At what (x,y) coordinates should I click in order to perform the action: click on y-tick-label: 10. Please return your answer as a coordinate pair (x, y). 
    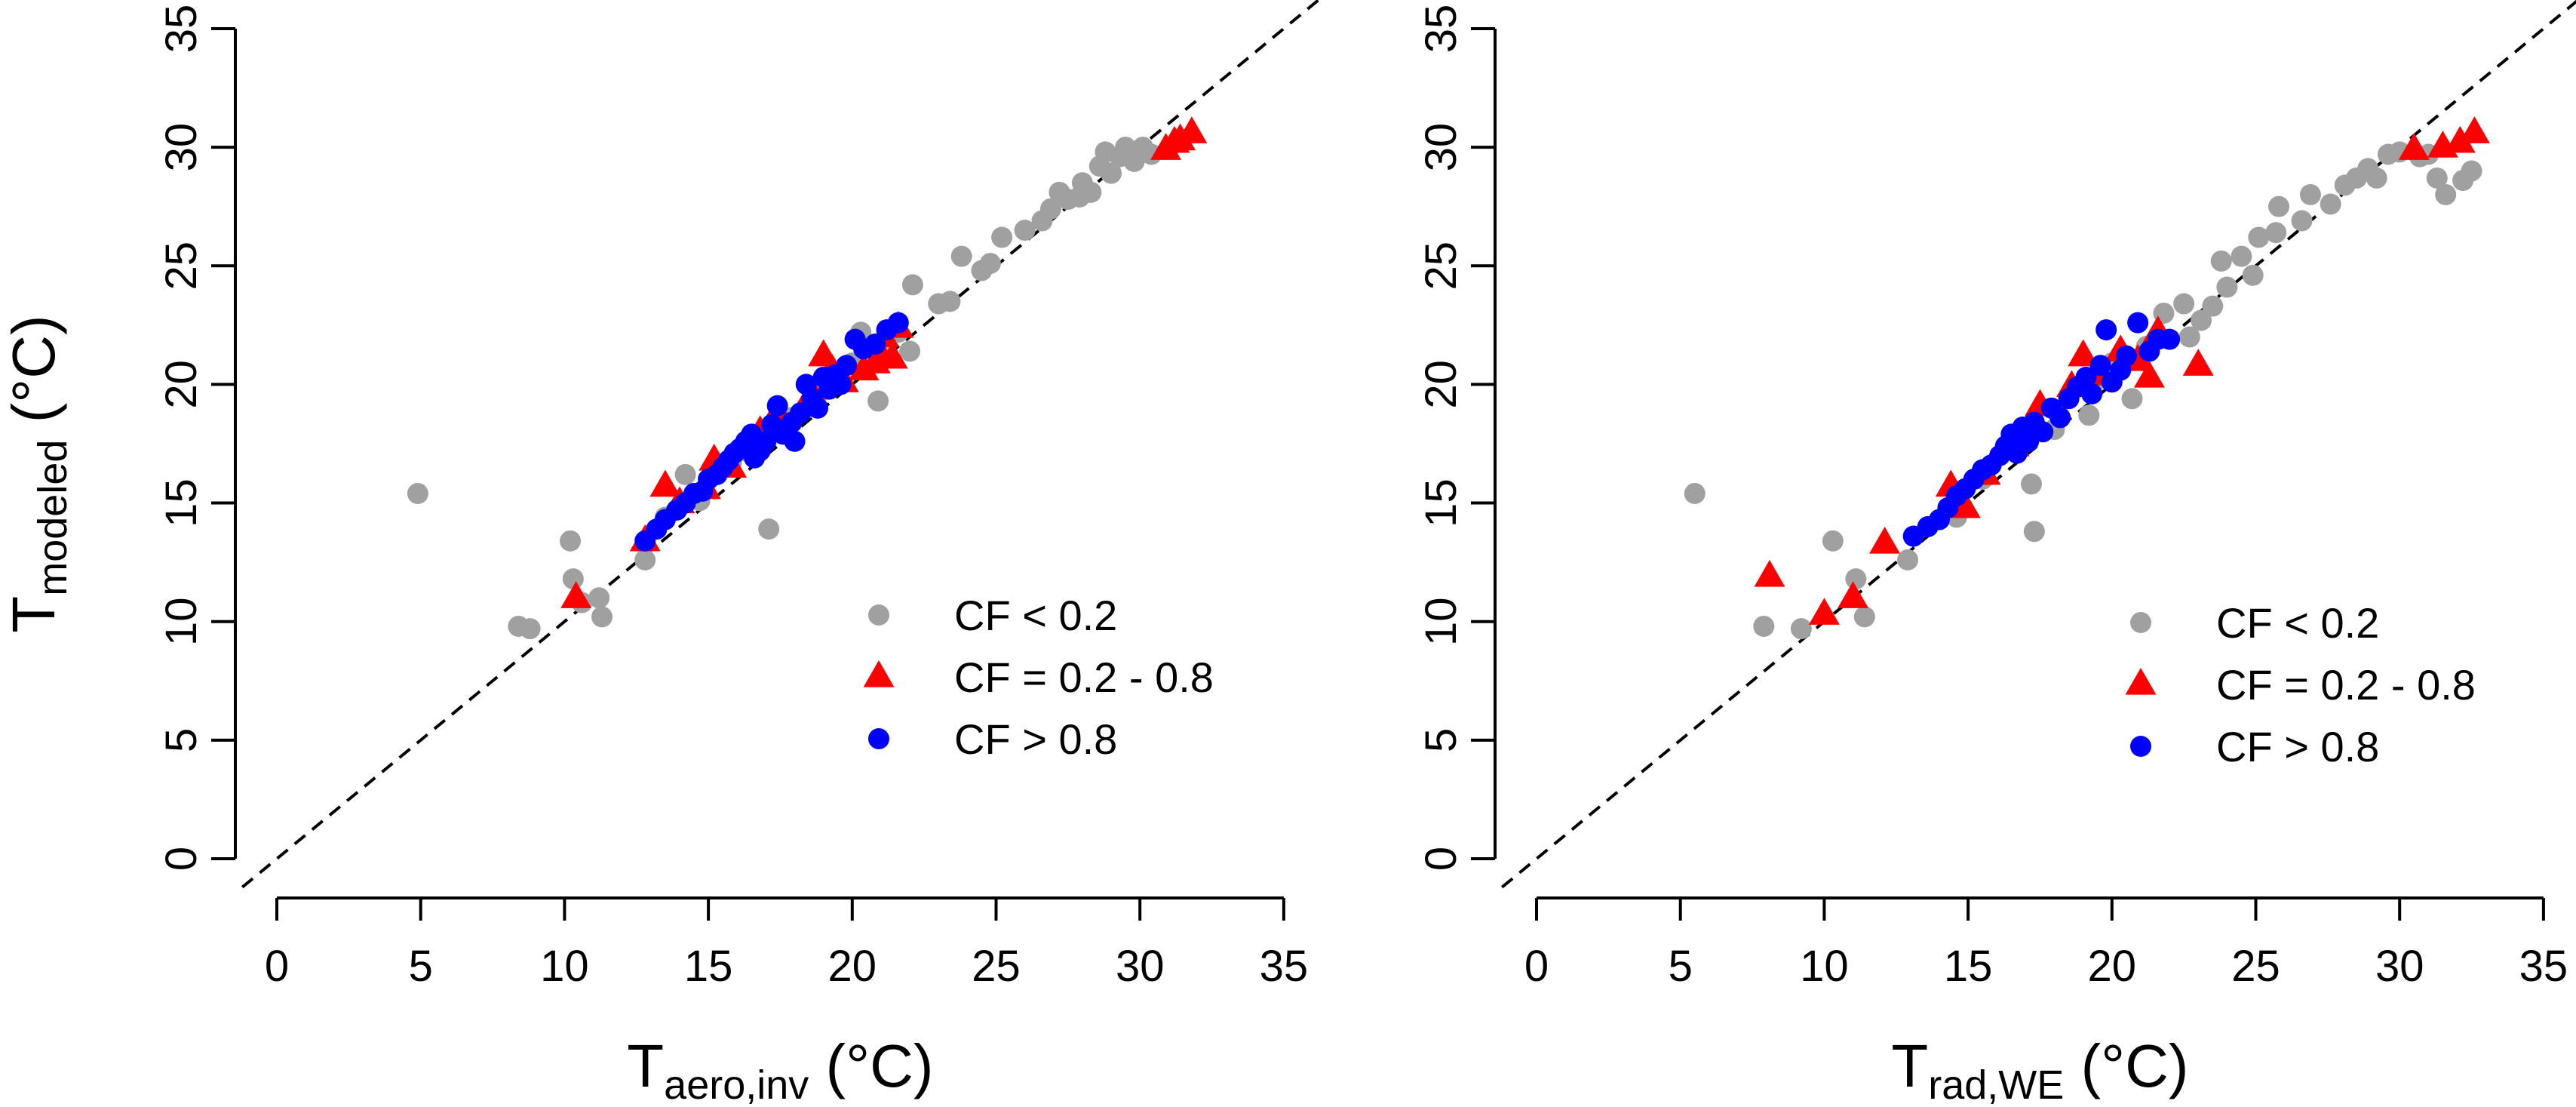
    Looking at the image, I should click on (1441, 621).